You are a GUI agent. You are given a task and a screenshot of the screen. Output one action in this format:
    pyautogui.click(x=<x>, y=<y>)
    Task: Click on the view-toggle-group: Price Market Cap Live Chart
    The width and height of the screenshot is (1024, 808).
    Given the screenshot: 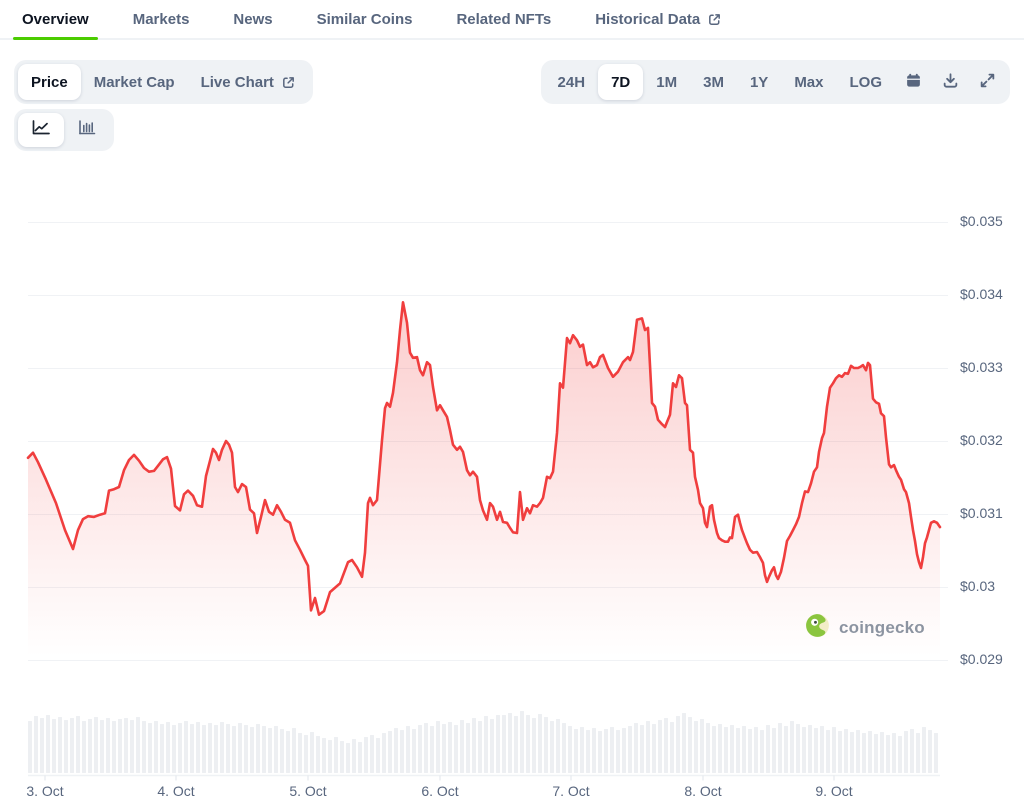 What is the action you would take?
    pyautogui.click(x=163, y=82)
    